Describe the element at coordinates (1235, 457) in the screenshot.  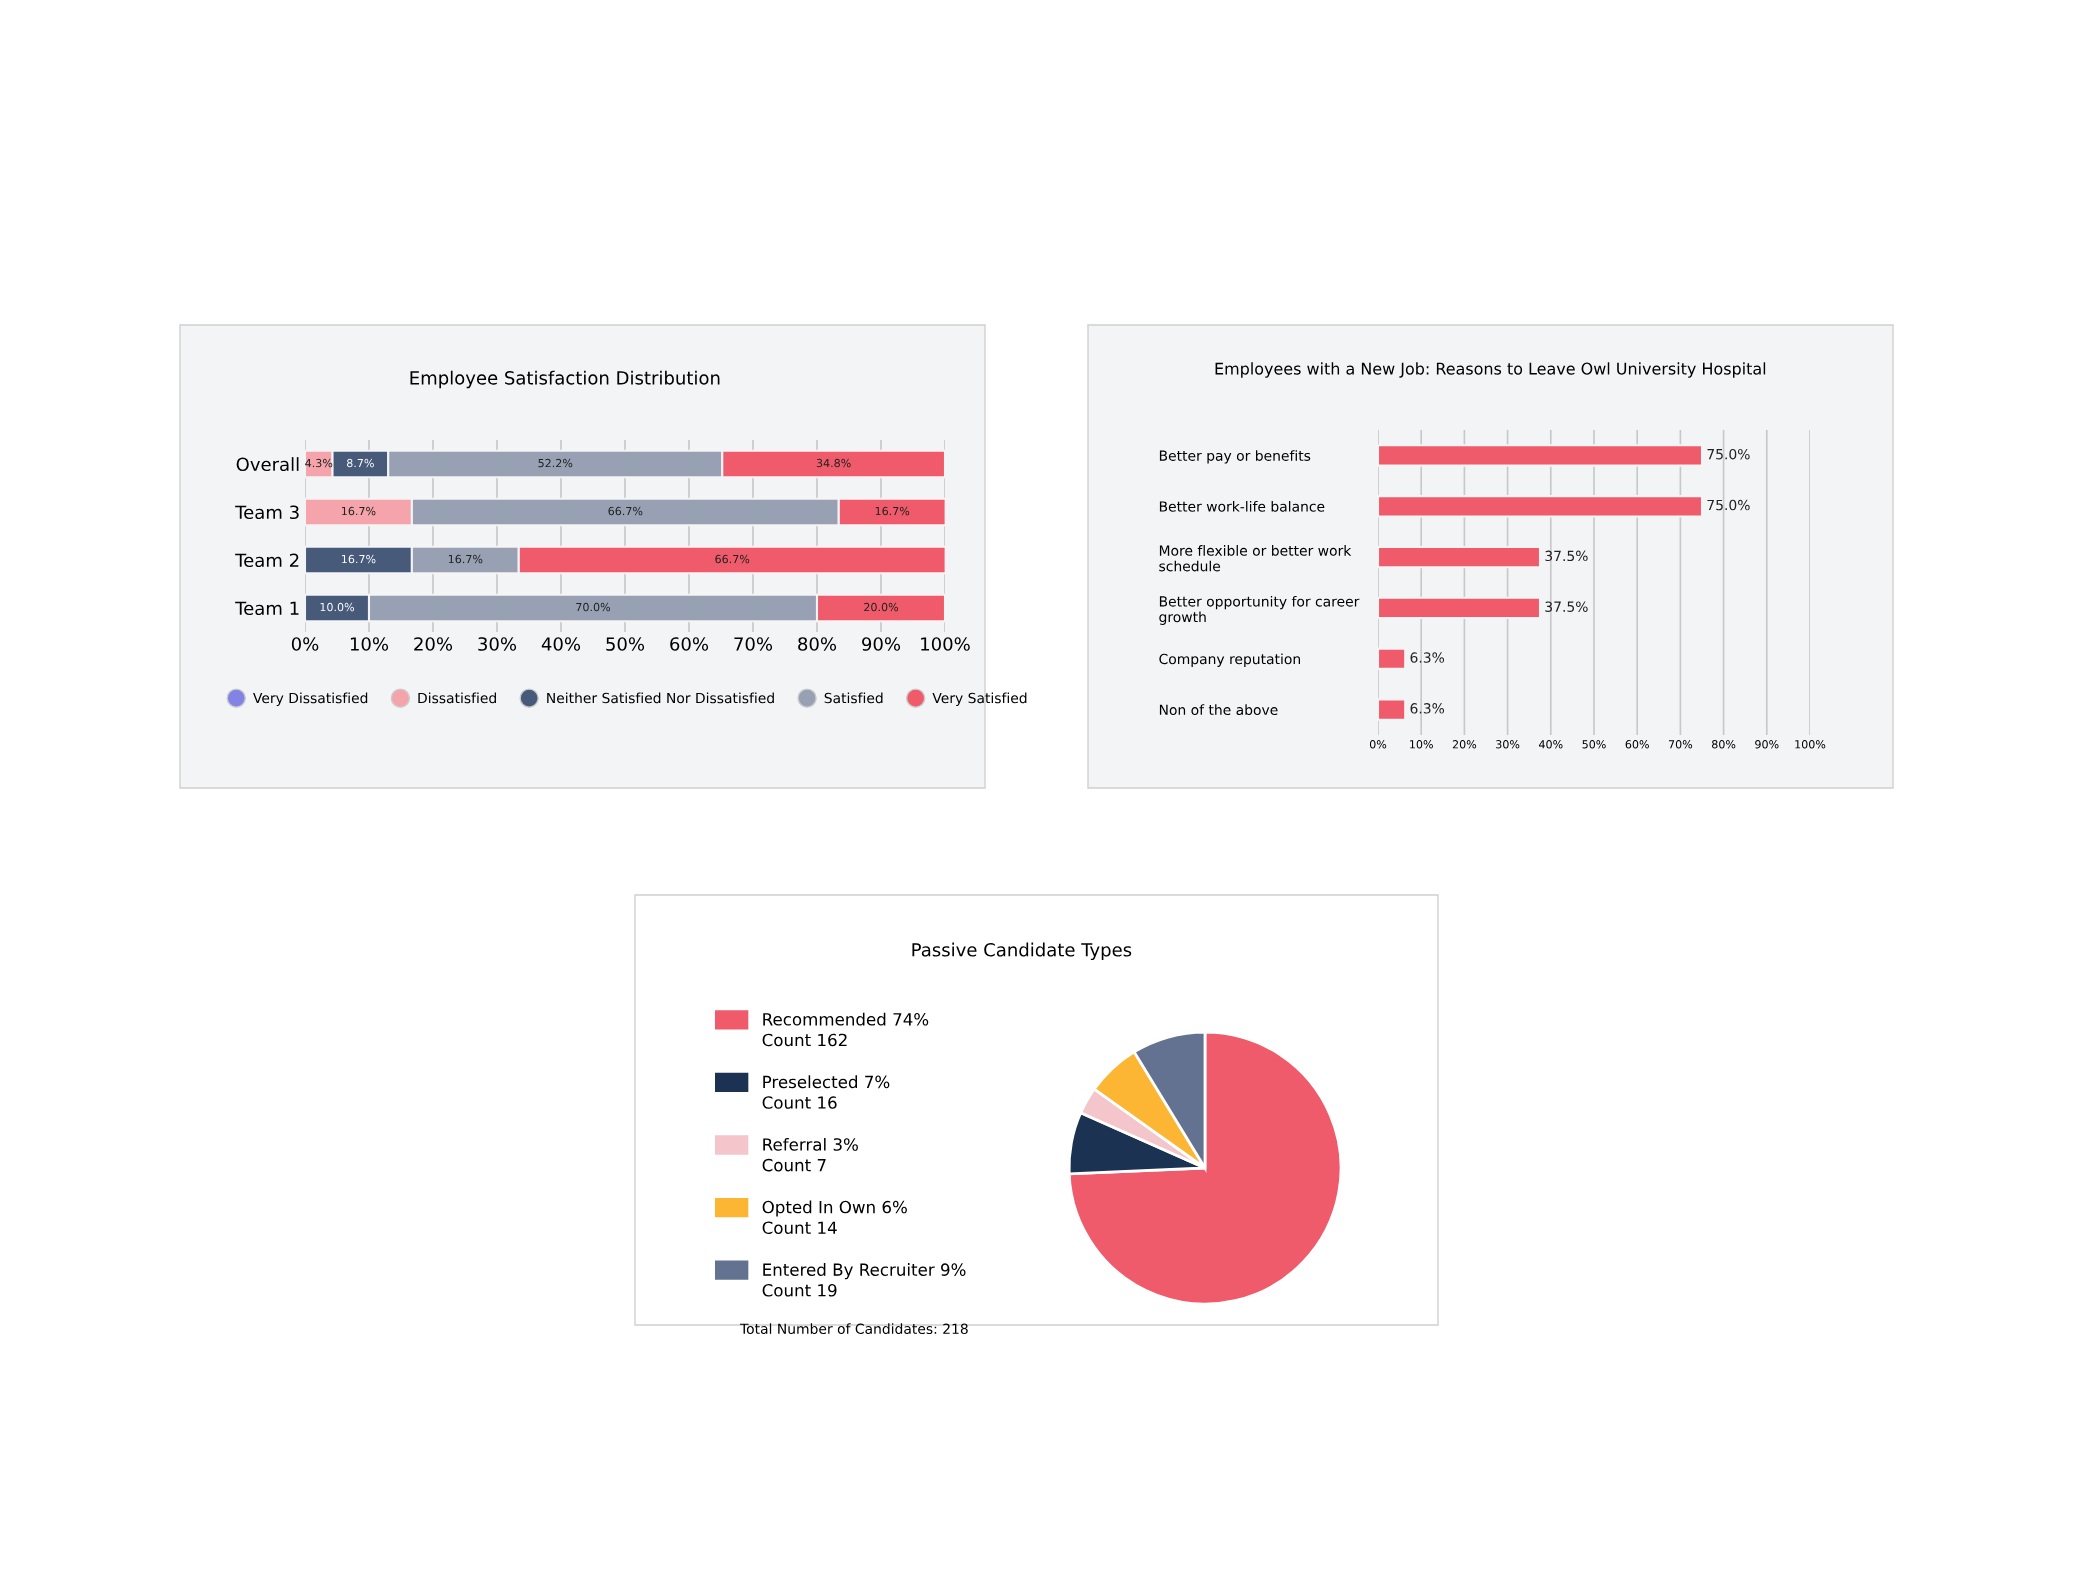
I see `y-tick-label: Better pay or benefits` at that location.